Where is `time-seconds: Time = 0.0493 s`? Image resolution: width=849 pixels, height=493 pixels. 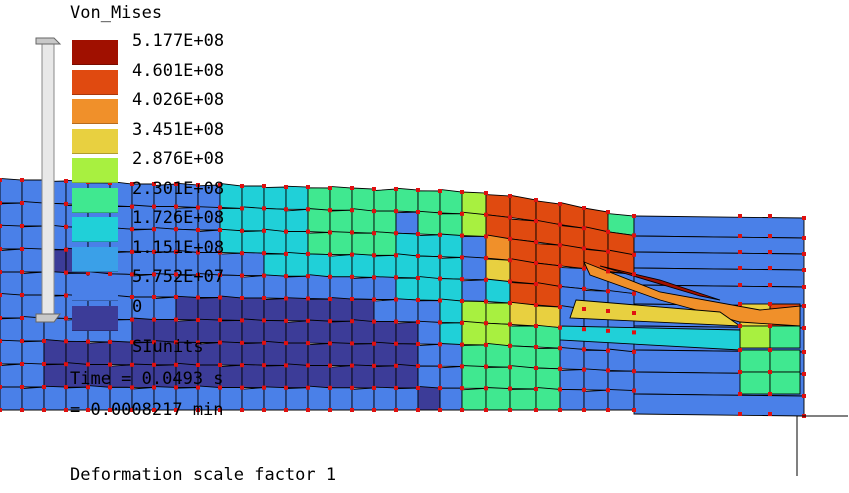 time-seconds: Time = 0.0493 s is located at coordinates (147, 379).